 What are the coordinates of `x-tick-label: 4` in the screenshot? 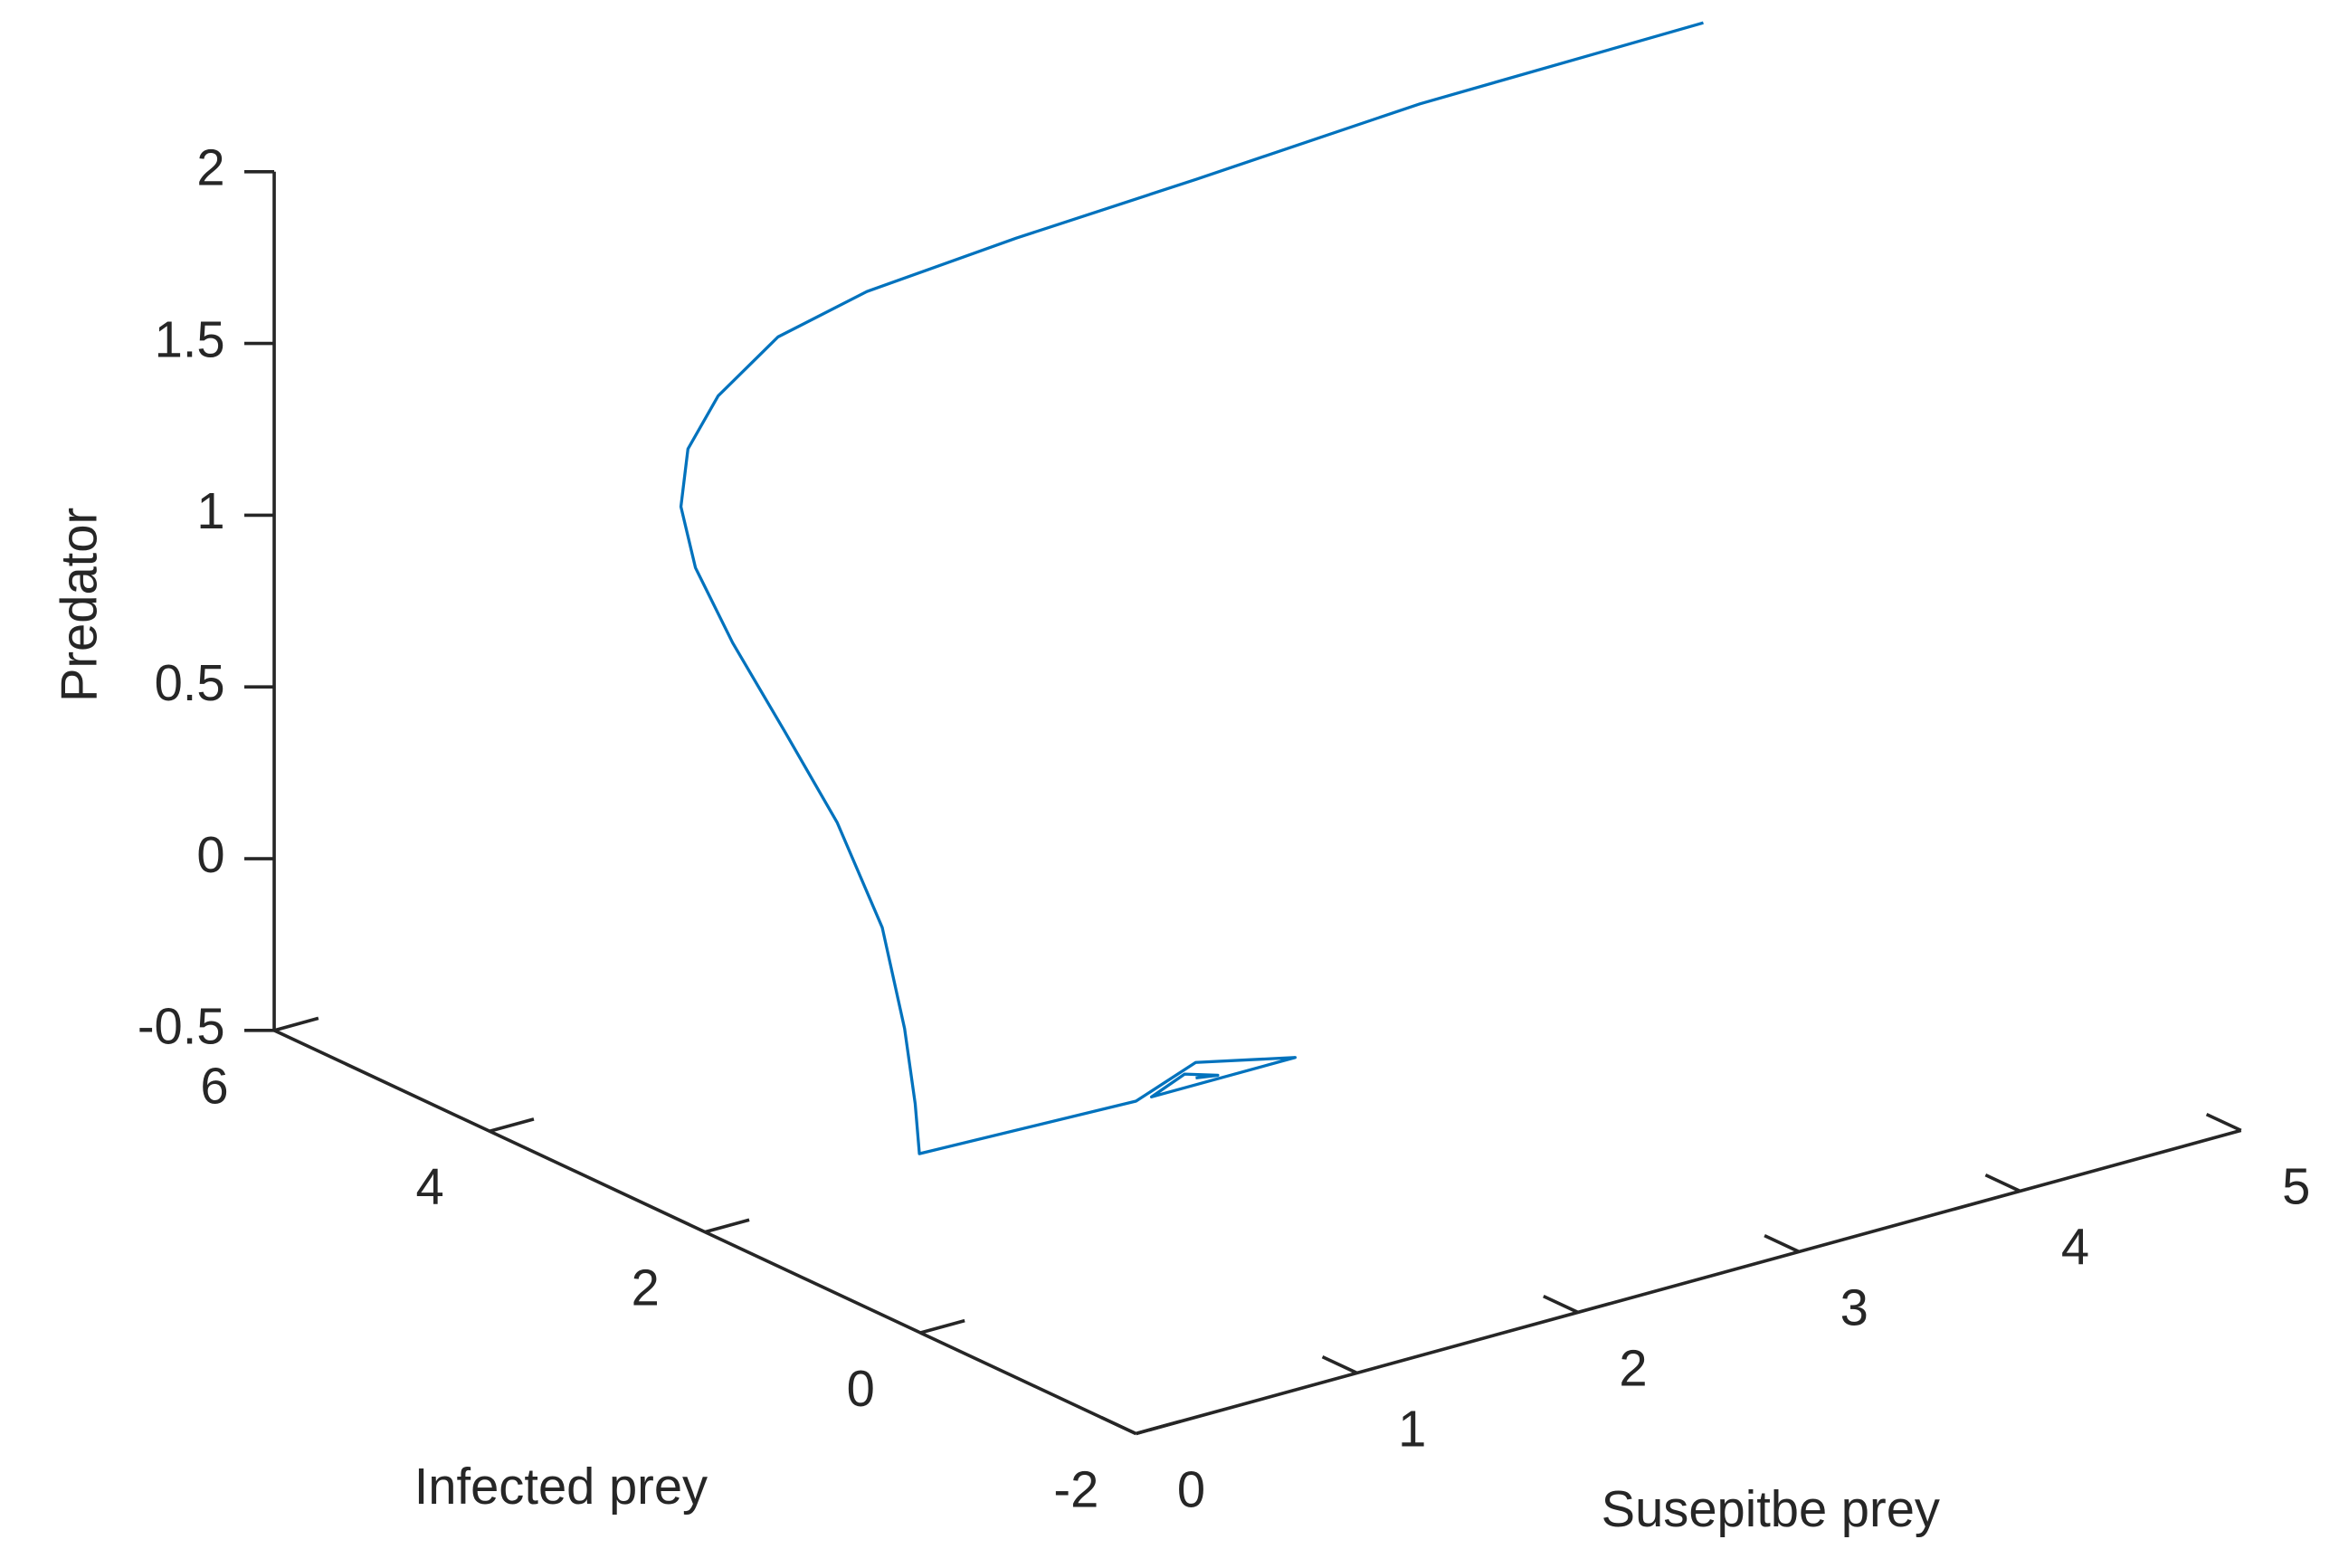 It's located at (2075, 1247).